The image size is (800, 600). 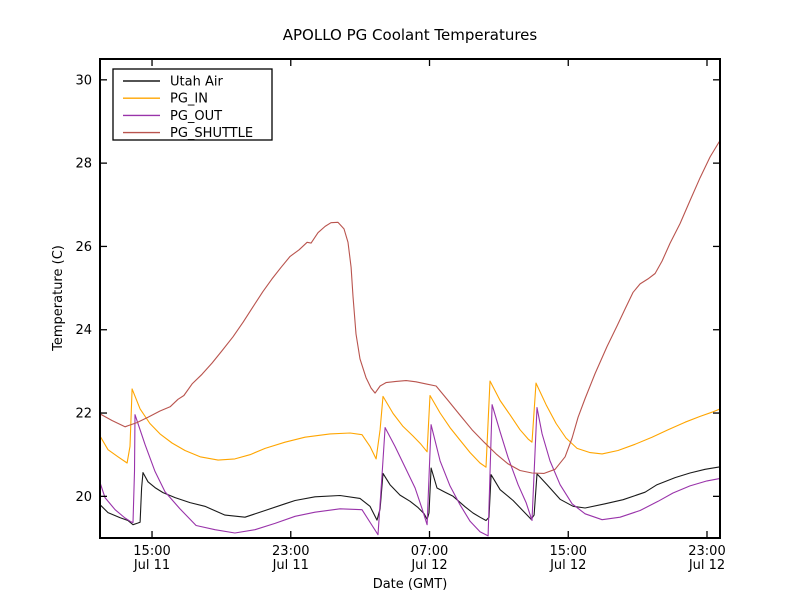 What do you see at coordinates (196, 116) in the screenshot?
I see `legend-label: PG_OUT` at bounding box center [196, 116].